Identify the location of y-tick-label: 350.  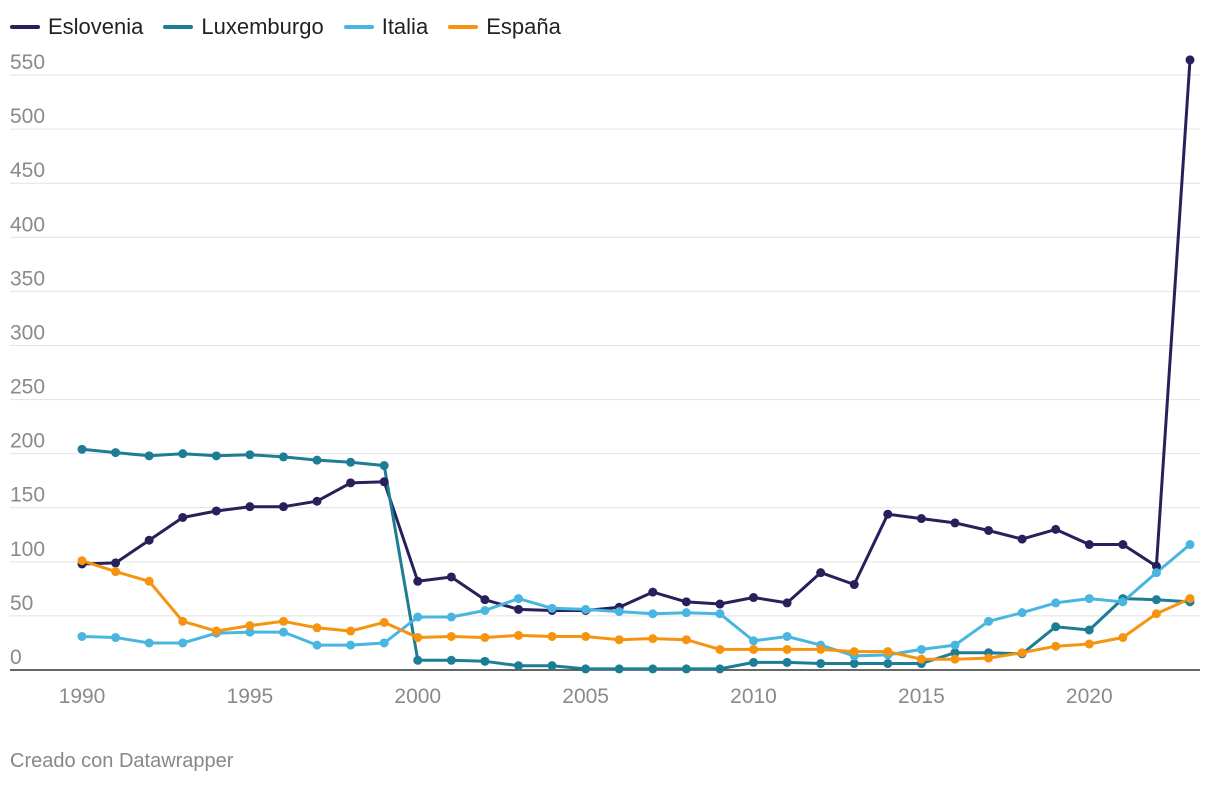
(27, 278).